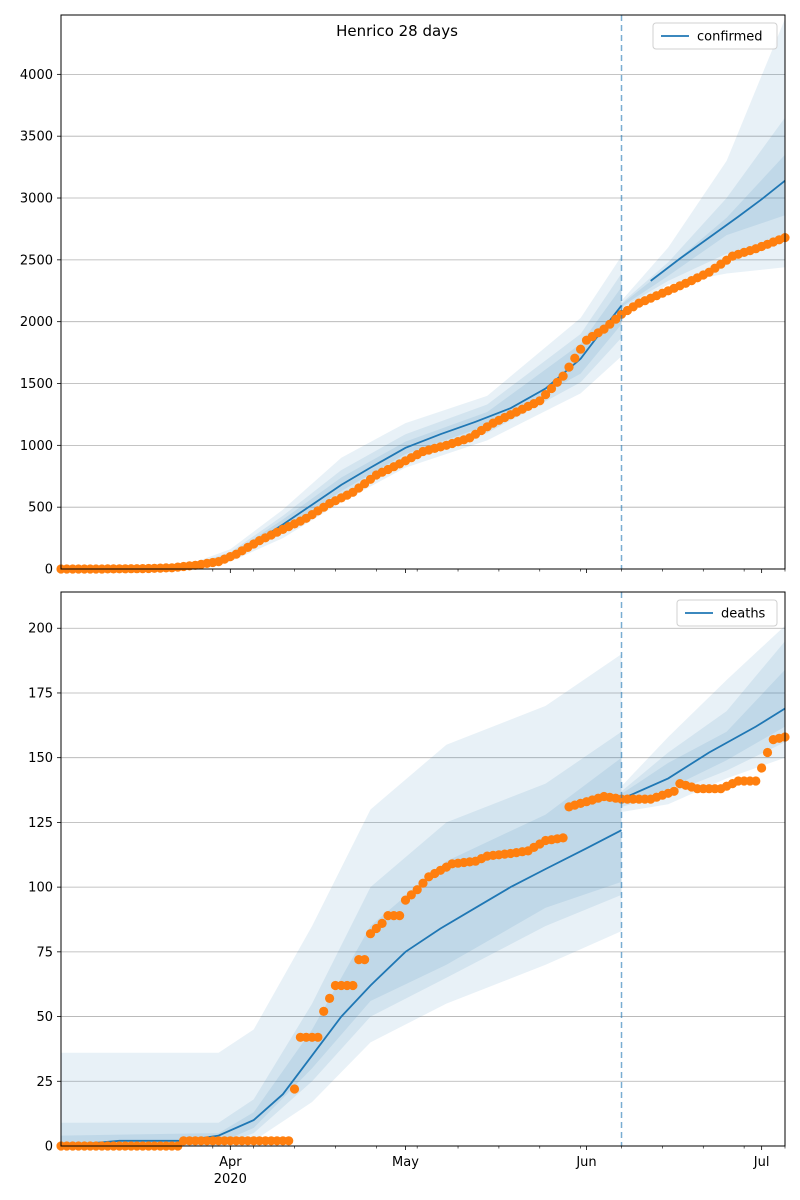 The height and width of the screenshot is (1200, 800). Describe the element at coordinates (40, 758) in the screenshot. I see `y-tick-label: 150` at that location.